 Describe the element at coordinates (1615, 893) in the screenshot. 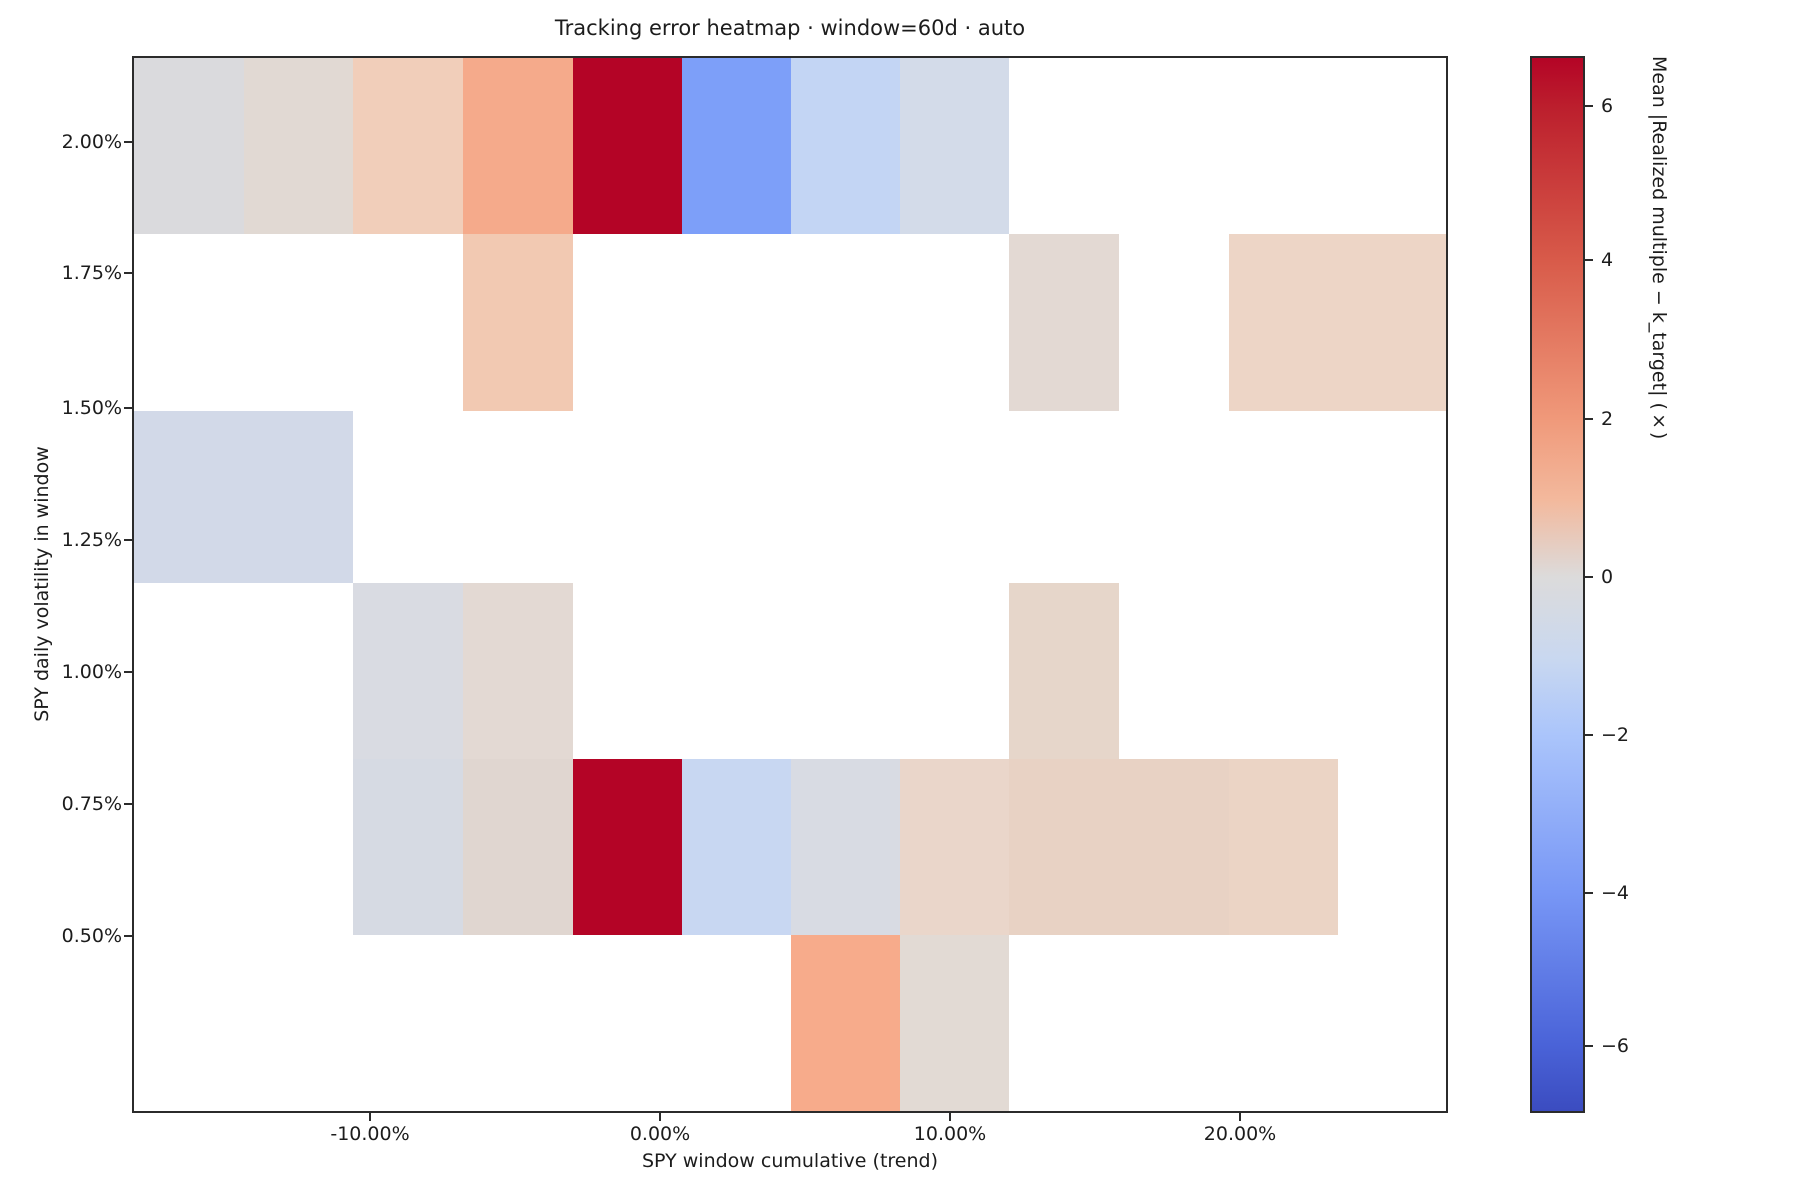

I see `colorbar-tick-label: −4` at that location.